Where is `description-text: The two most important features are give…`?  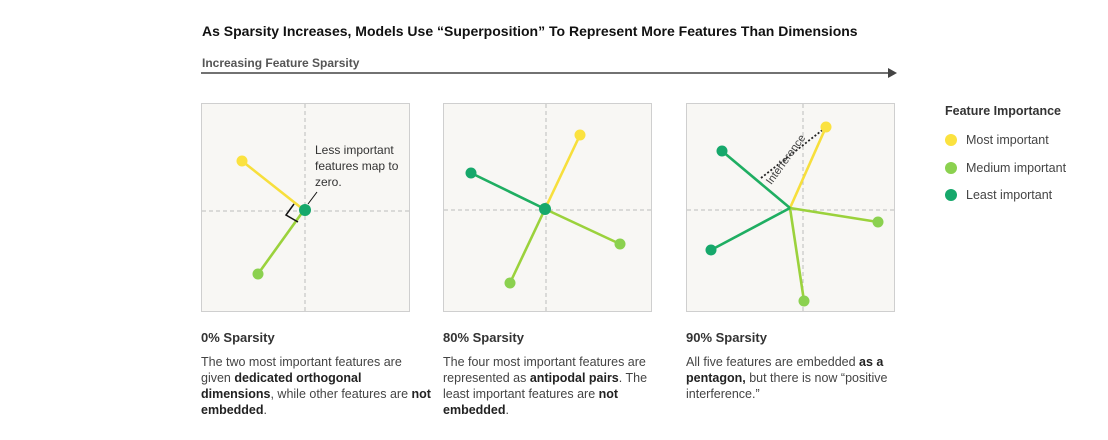
description-text: The two most important features are give… is located at coordinates (301, 370).